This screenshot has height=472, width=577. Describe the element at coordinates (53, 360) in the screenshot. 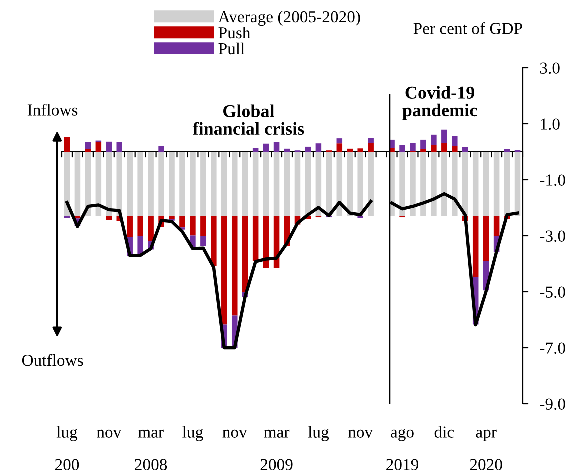

I see `annotation: Outflows` at that location.